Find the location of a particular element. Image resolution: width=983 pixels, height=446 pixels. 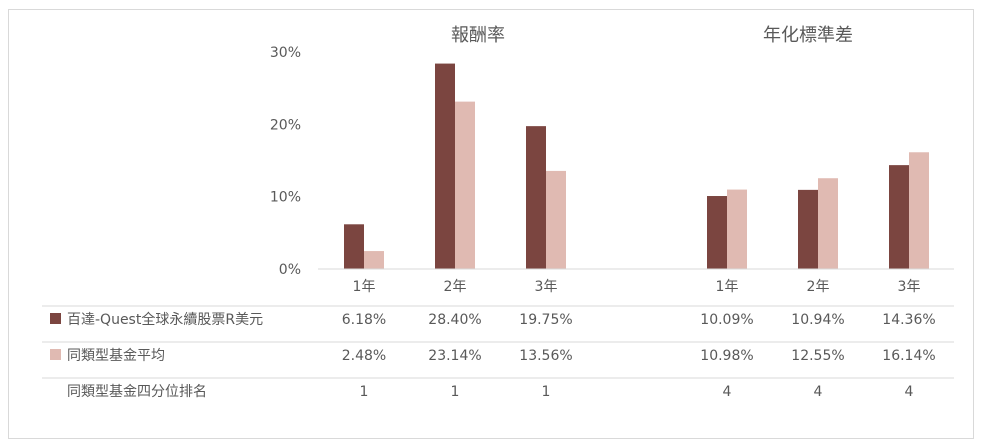

data-label: 16.14% is located at coordinates (908, 356).